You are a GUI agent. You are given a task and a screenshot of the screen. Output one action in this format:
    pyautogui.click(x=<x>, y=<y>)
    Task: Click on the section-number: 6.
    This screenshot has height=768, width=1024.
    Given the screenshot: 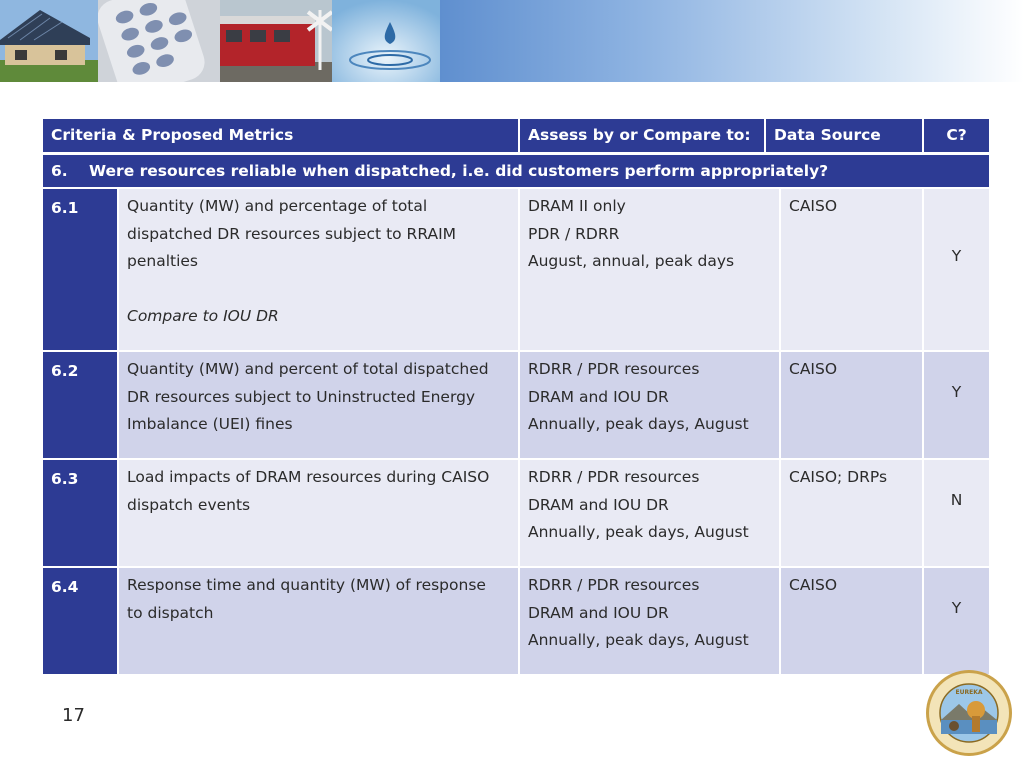 What is the action you would take?
    pyautogui.click(x=59, y=171)
    